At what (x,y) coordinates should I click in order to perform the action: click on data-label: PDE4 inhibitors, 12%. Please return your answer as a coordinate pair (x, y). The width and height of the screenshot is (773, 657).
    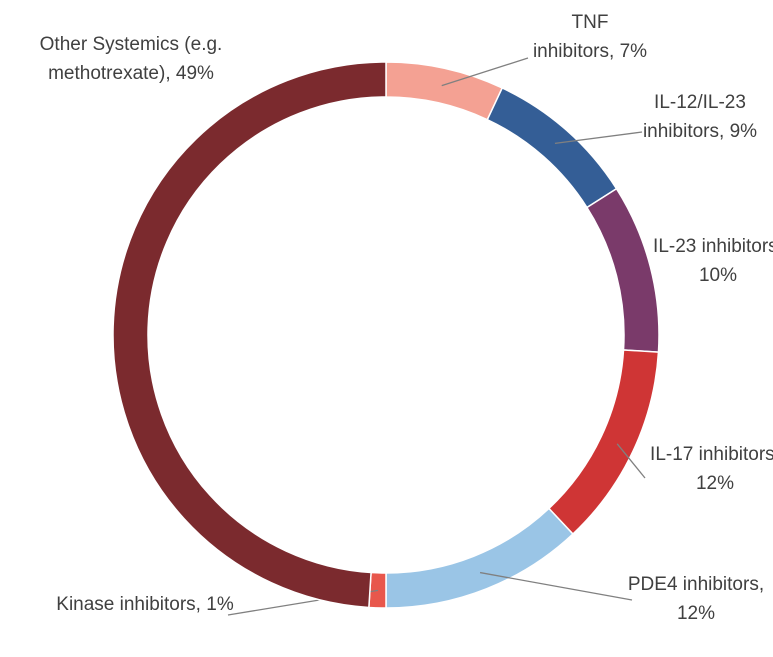
    Looking at the image, I should click on (696, 599).